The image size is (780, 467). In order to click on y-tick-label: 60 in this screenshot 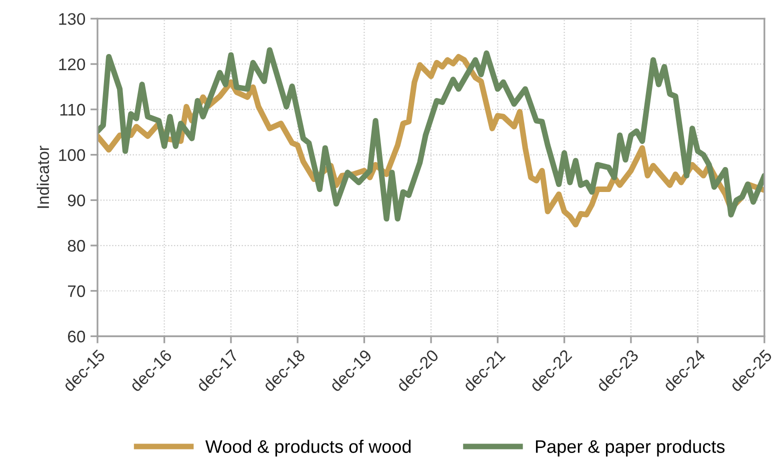, I will do `click(77, 336)`.